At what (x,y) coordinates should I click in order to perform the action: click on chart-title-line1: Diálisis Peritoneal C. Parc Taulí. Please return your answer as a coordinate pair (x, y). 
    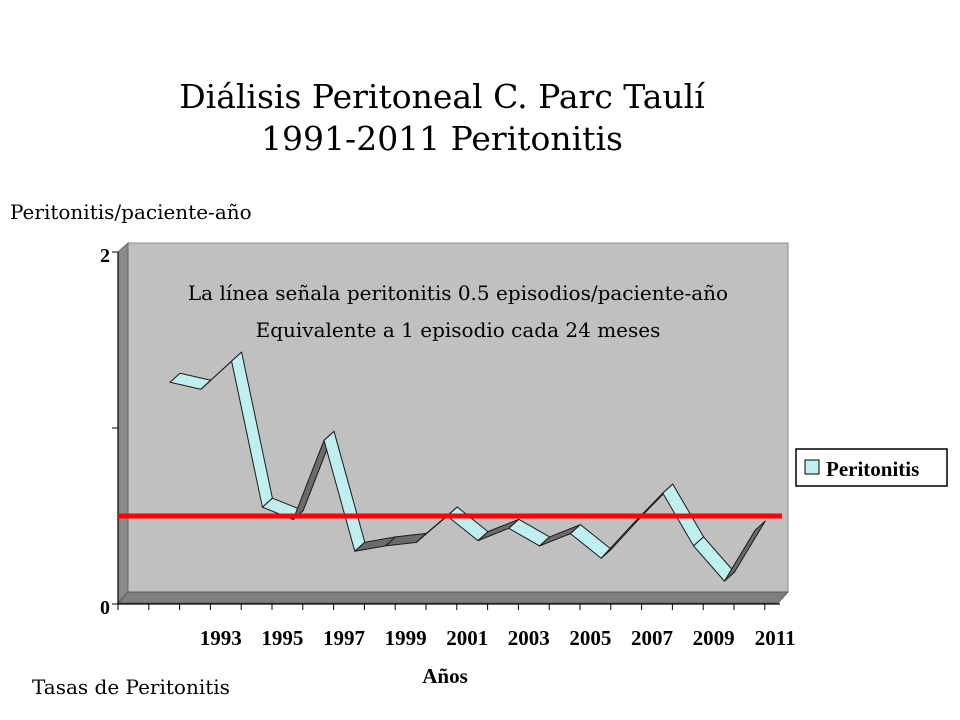
    Looking at the image, I should click on (442, 96).